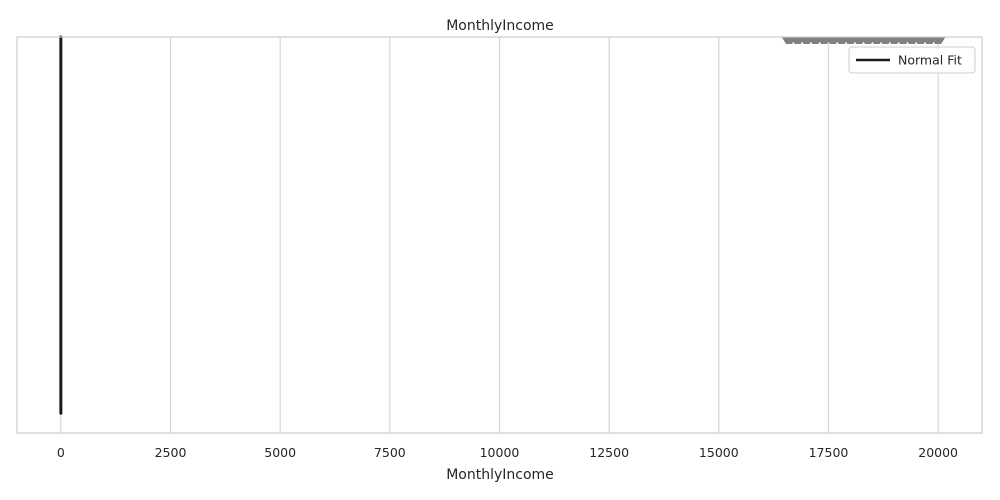 This screenshot has width=1000, height=500. What do you see at coordinates (864, 40) in the screenshot?
I see `violin-marks` at bounding box center [864, 40].